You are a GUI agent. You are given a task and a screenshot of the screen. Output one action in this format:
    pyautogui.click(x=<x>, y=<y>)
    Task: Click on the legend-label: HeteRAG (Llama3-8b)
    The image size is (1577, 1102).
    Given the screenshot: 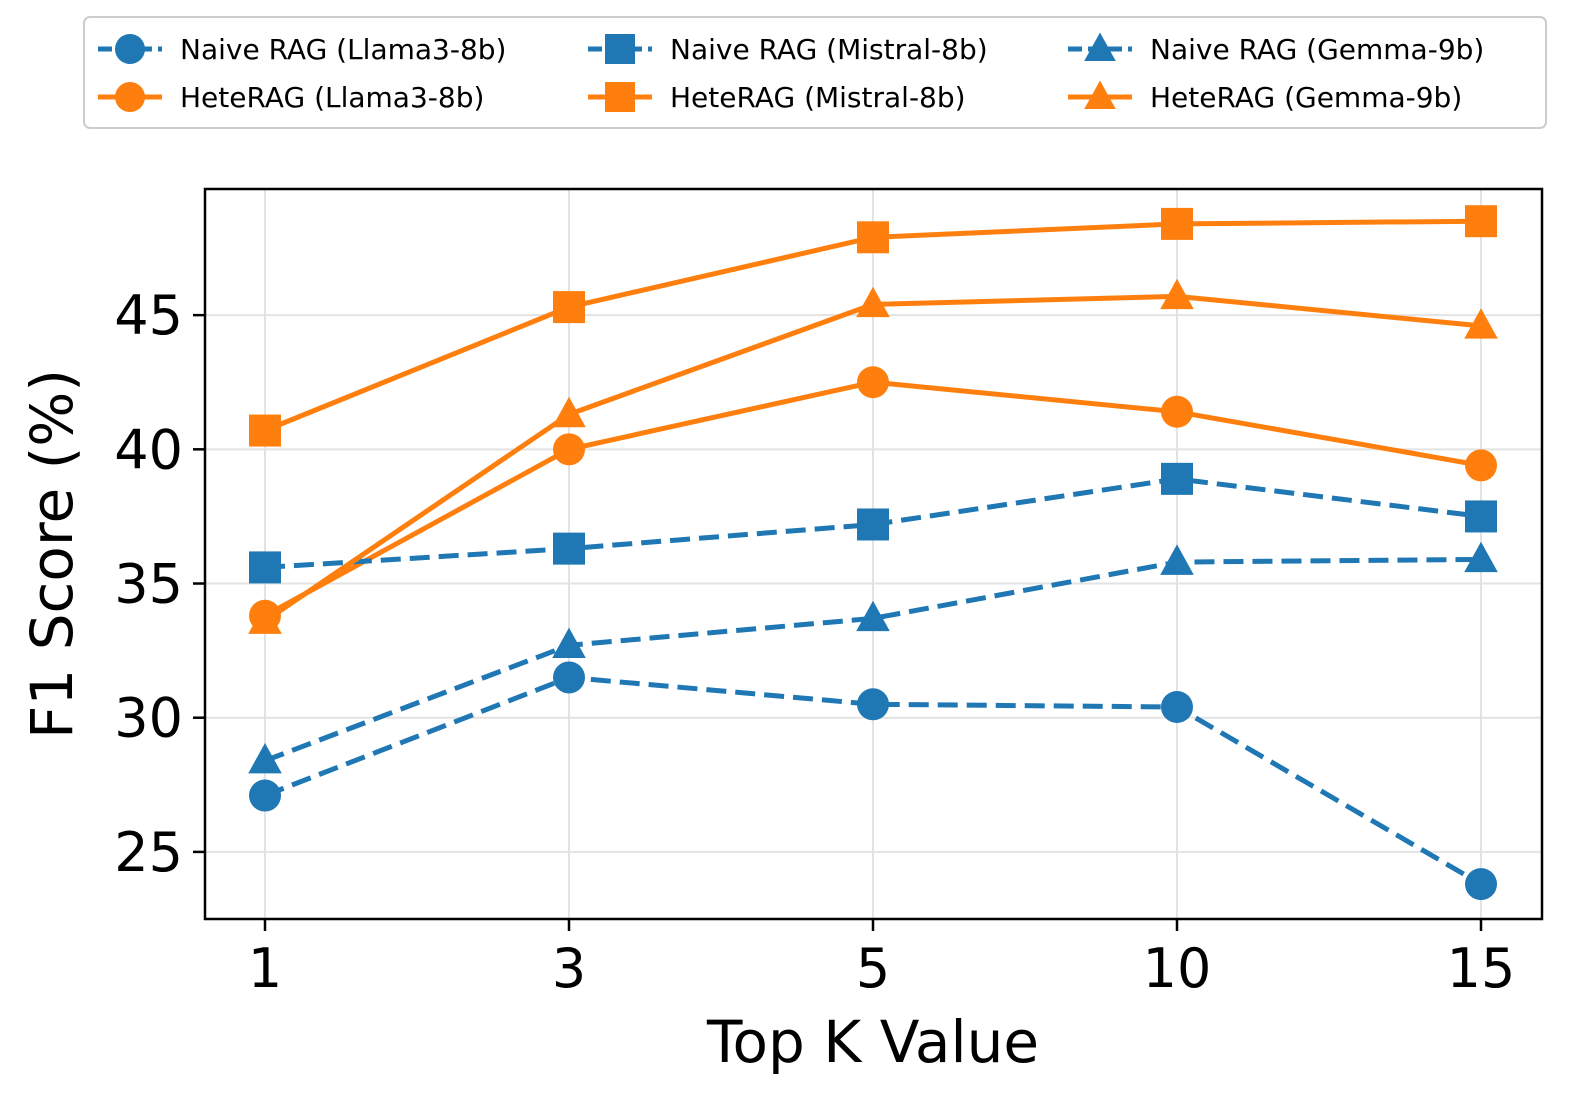 What is the action you would take?
    pyautogui.click(x=332, y=97)
    